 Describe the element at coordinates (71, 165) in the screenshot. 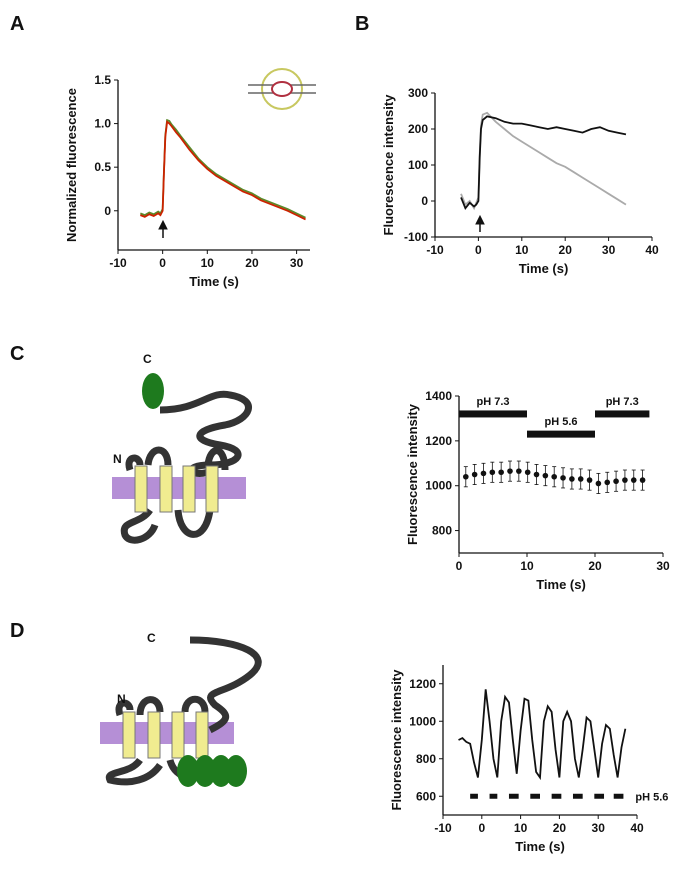

I see `y-axis-title: Normalized fluorescence` at that location.